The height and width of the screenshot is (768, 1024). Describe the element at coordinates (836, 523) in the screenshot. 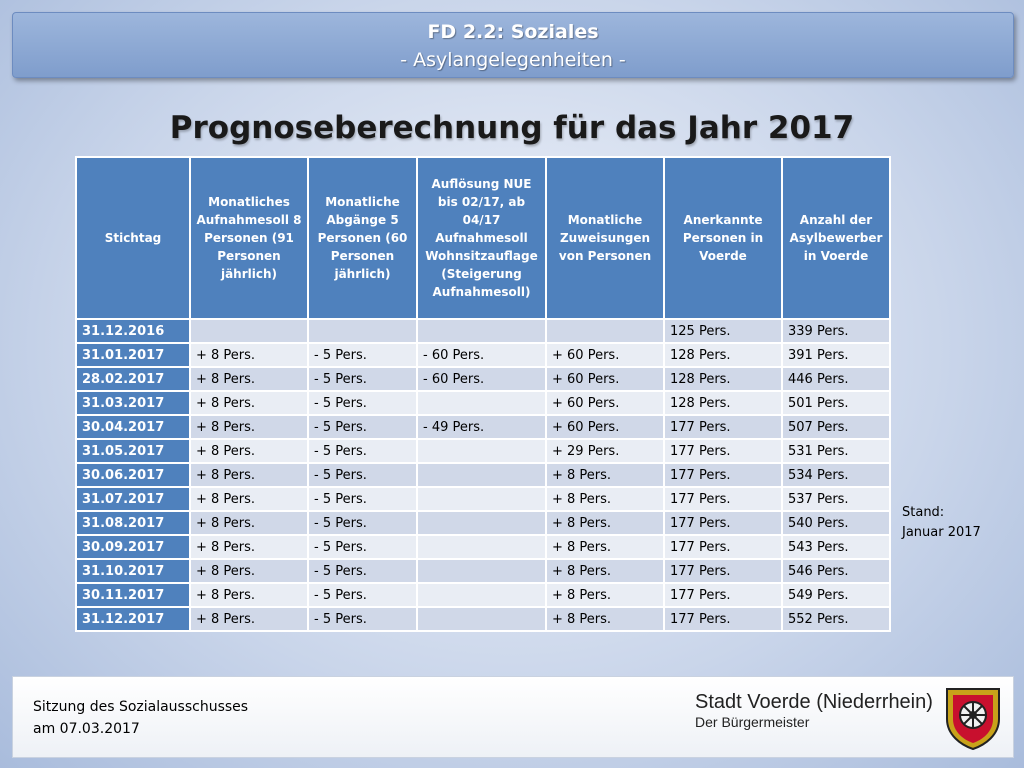

I see `table-cell: 540 Pers.` at that location.